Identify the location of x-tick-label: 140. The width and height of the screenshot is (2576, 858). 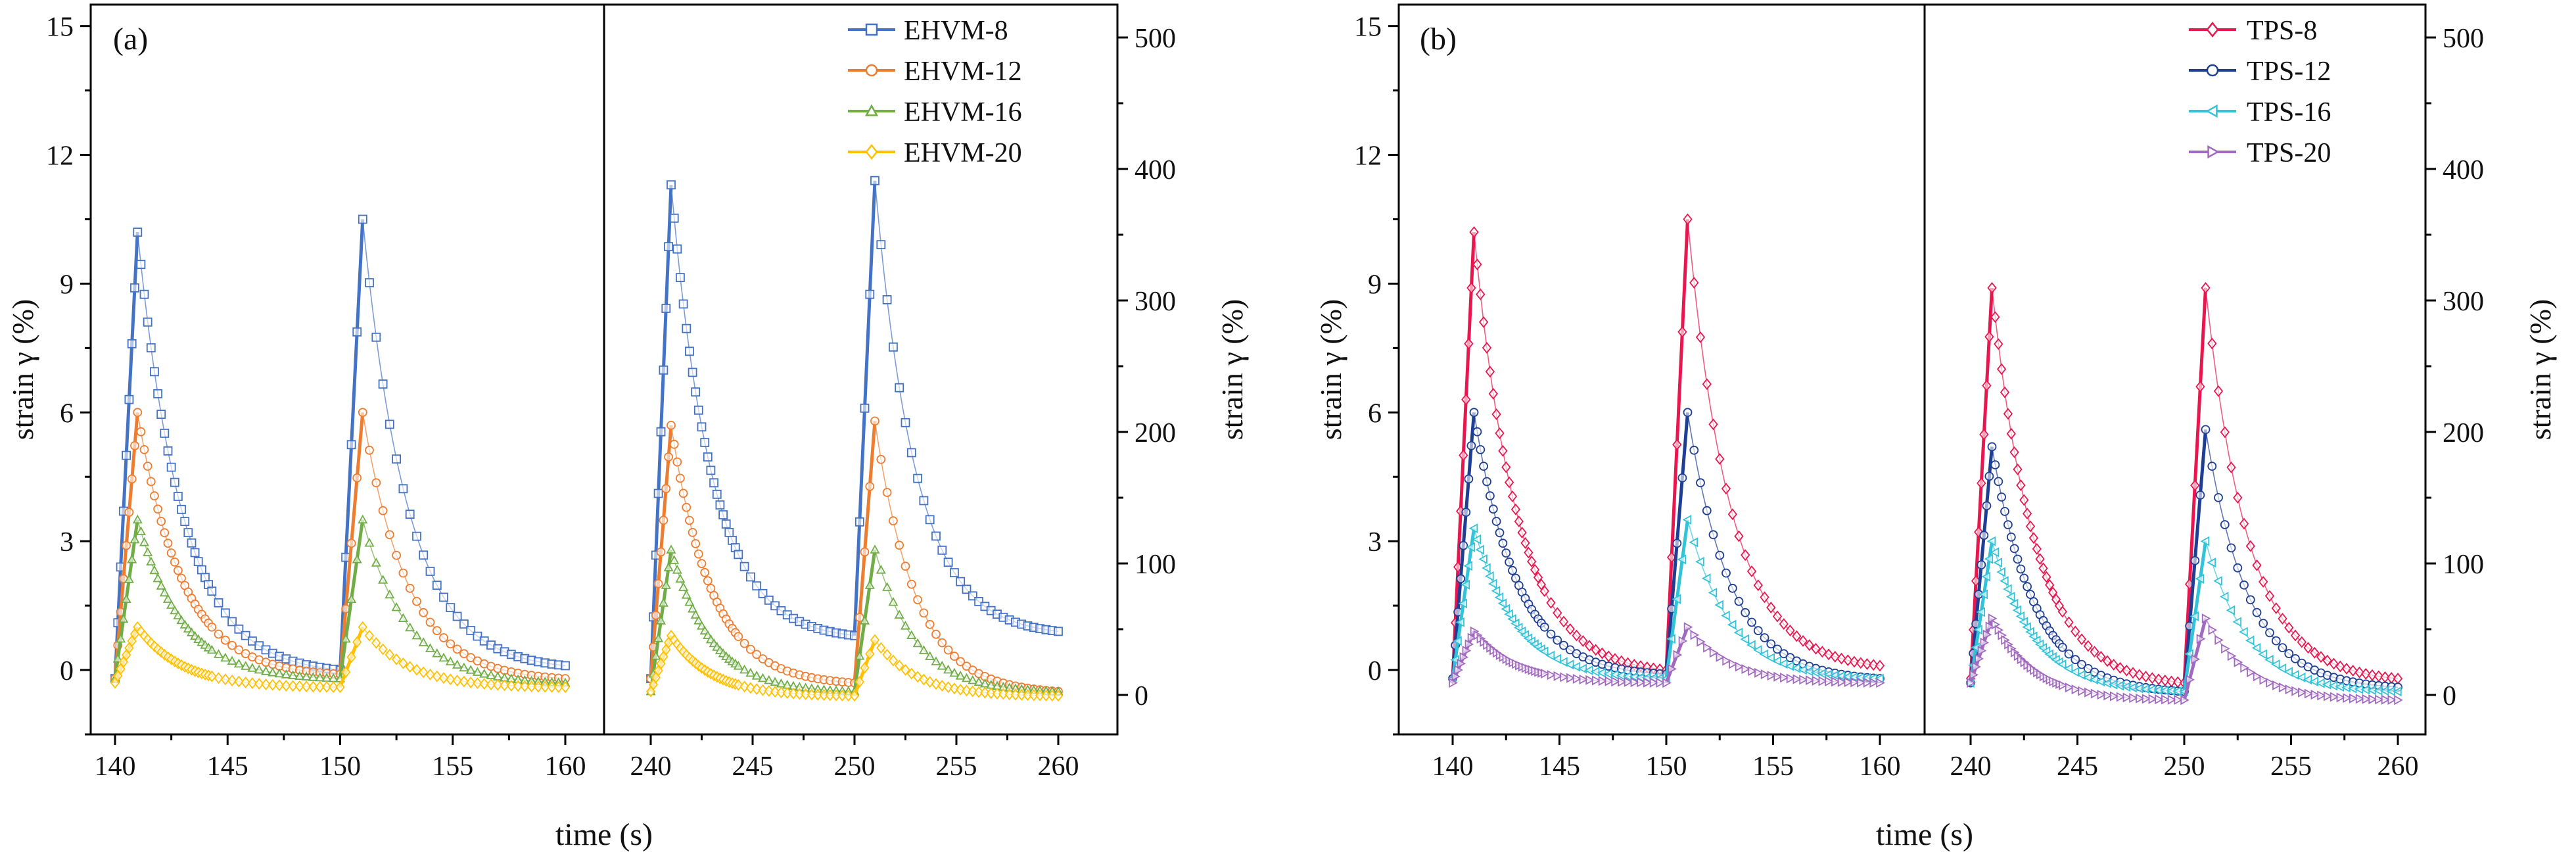
(115, 766).